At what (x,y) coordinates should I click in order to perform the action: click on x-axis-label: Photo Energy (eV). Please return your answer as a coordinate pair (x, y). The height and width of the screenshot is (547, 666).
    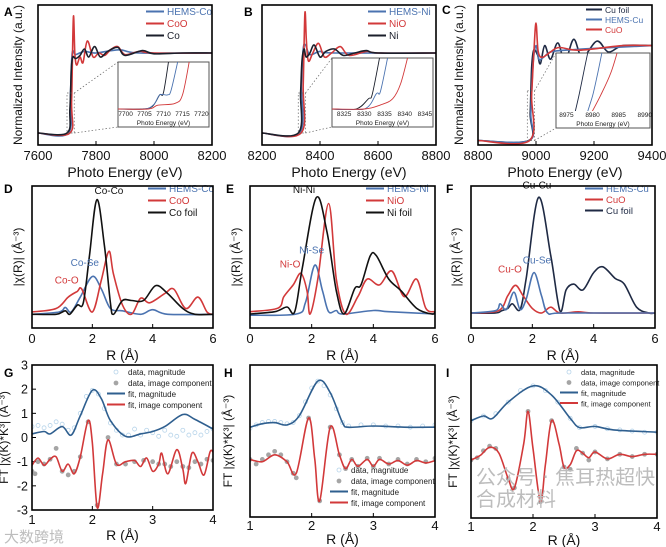
    Looking at the image, I should click on (124, 172).